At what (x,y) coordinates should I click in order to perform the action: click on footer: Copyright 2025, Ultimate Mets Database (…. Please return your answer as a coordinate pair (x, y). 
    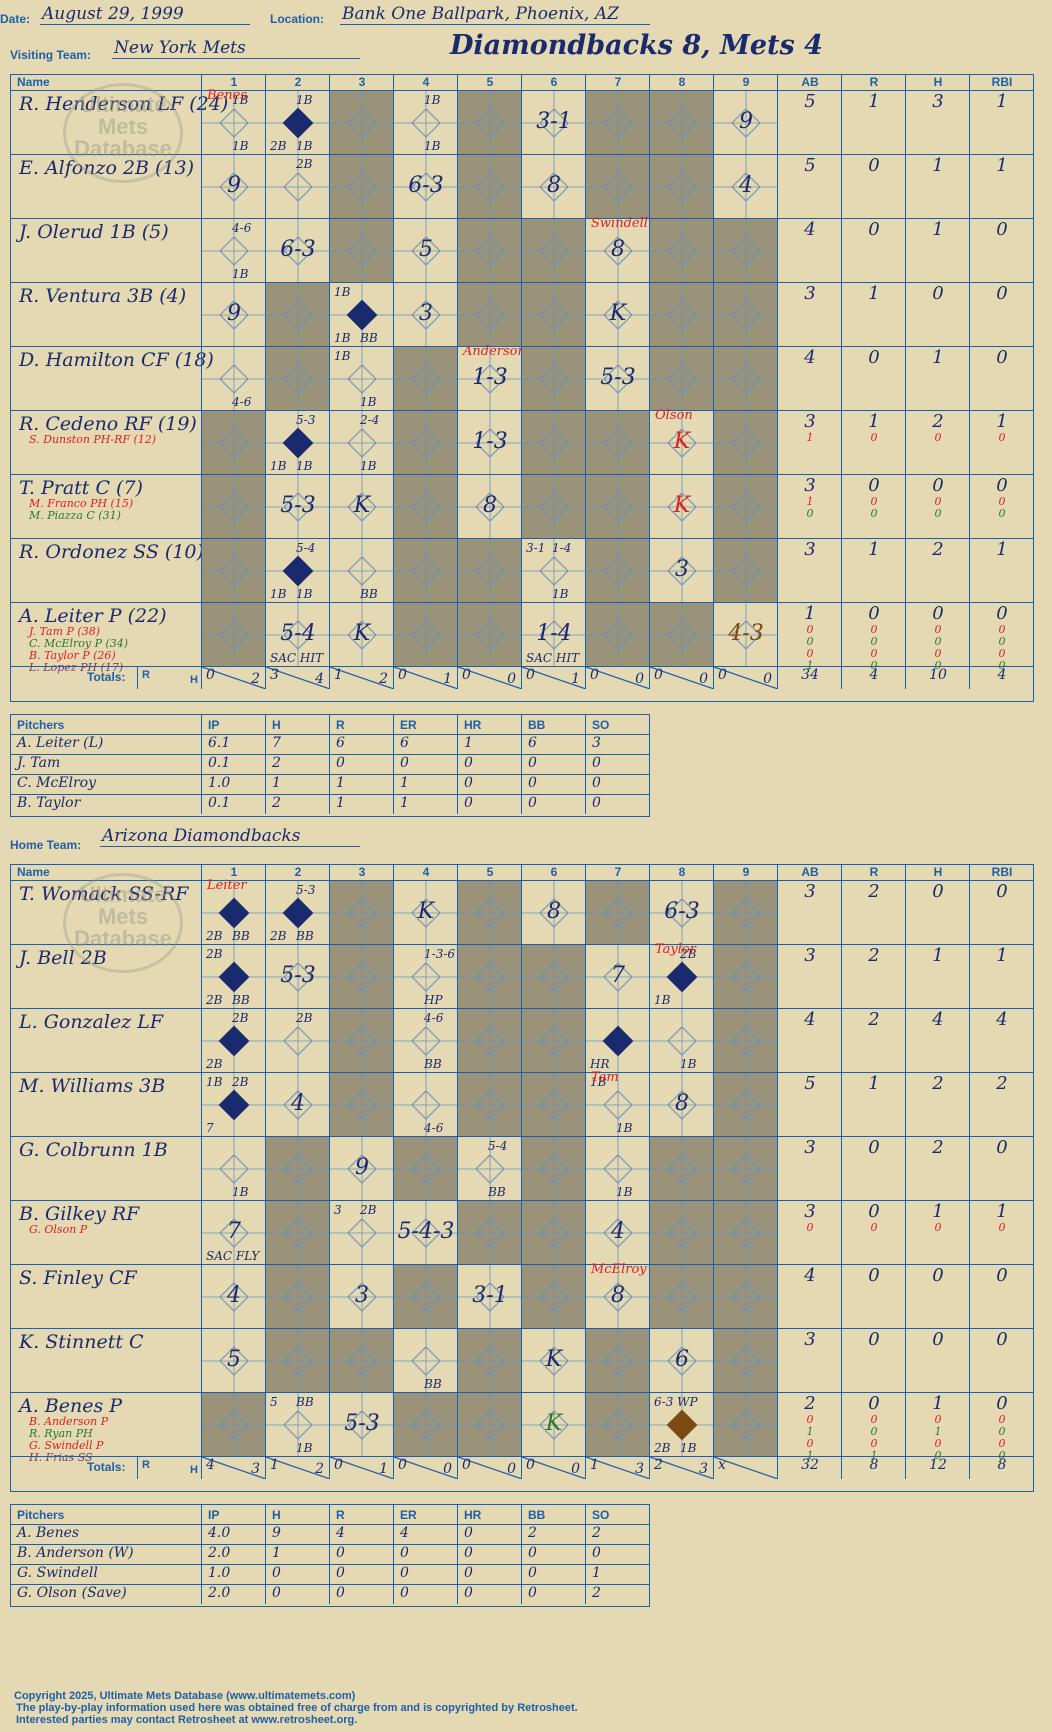
    Looking at the image, I should click on (296, 1708).